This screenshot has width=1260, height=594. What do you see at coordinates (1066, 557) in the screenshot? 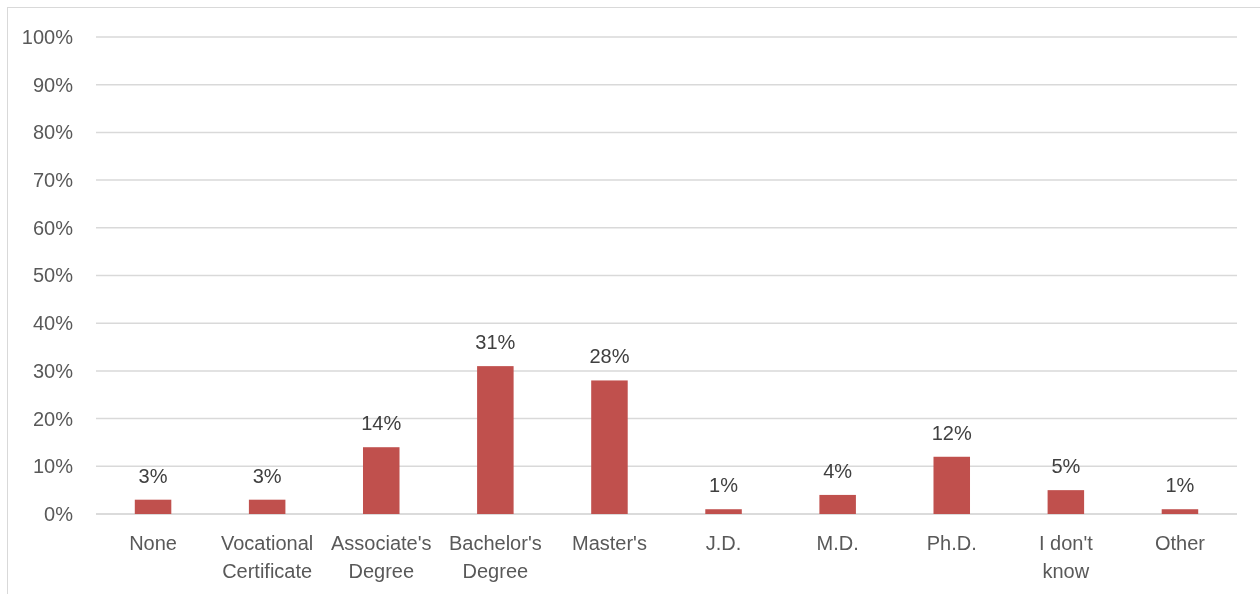
I see `x-tick-label: I don't know` at bounding box center [1066, 557].